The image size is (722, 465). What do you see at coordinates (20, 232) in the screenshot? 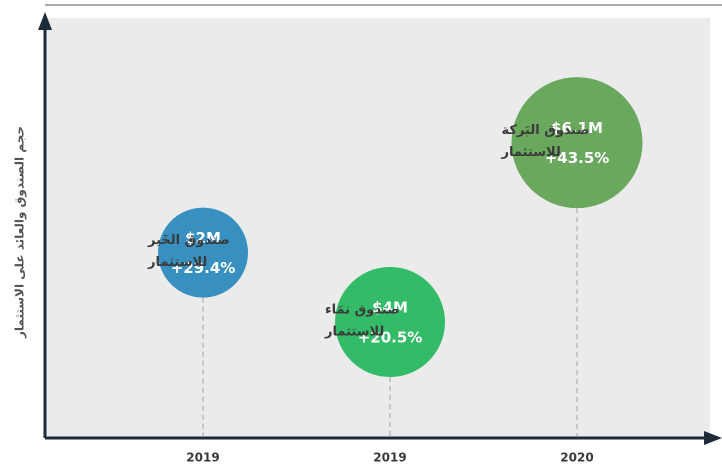
I see `y-axis-label: حجم الصندوق والعائد على الاستثمار` at bounding box center [20, 232].